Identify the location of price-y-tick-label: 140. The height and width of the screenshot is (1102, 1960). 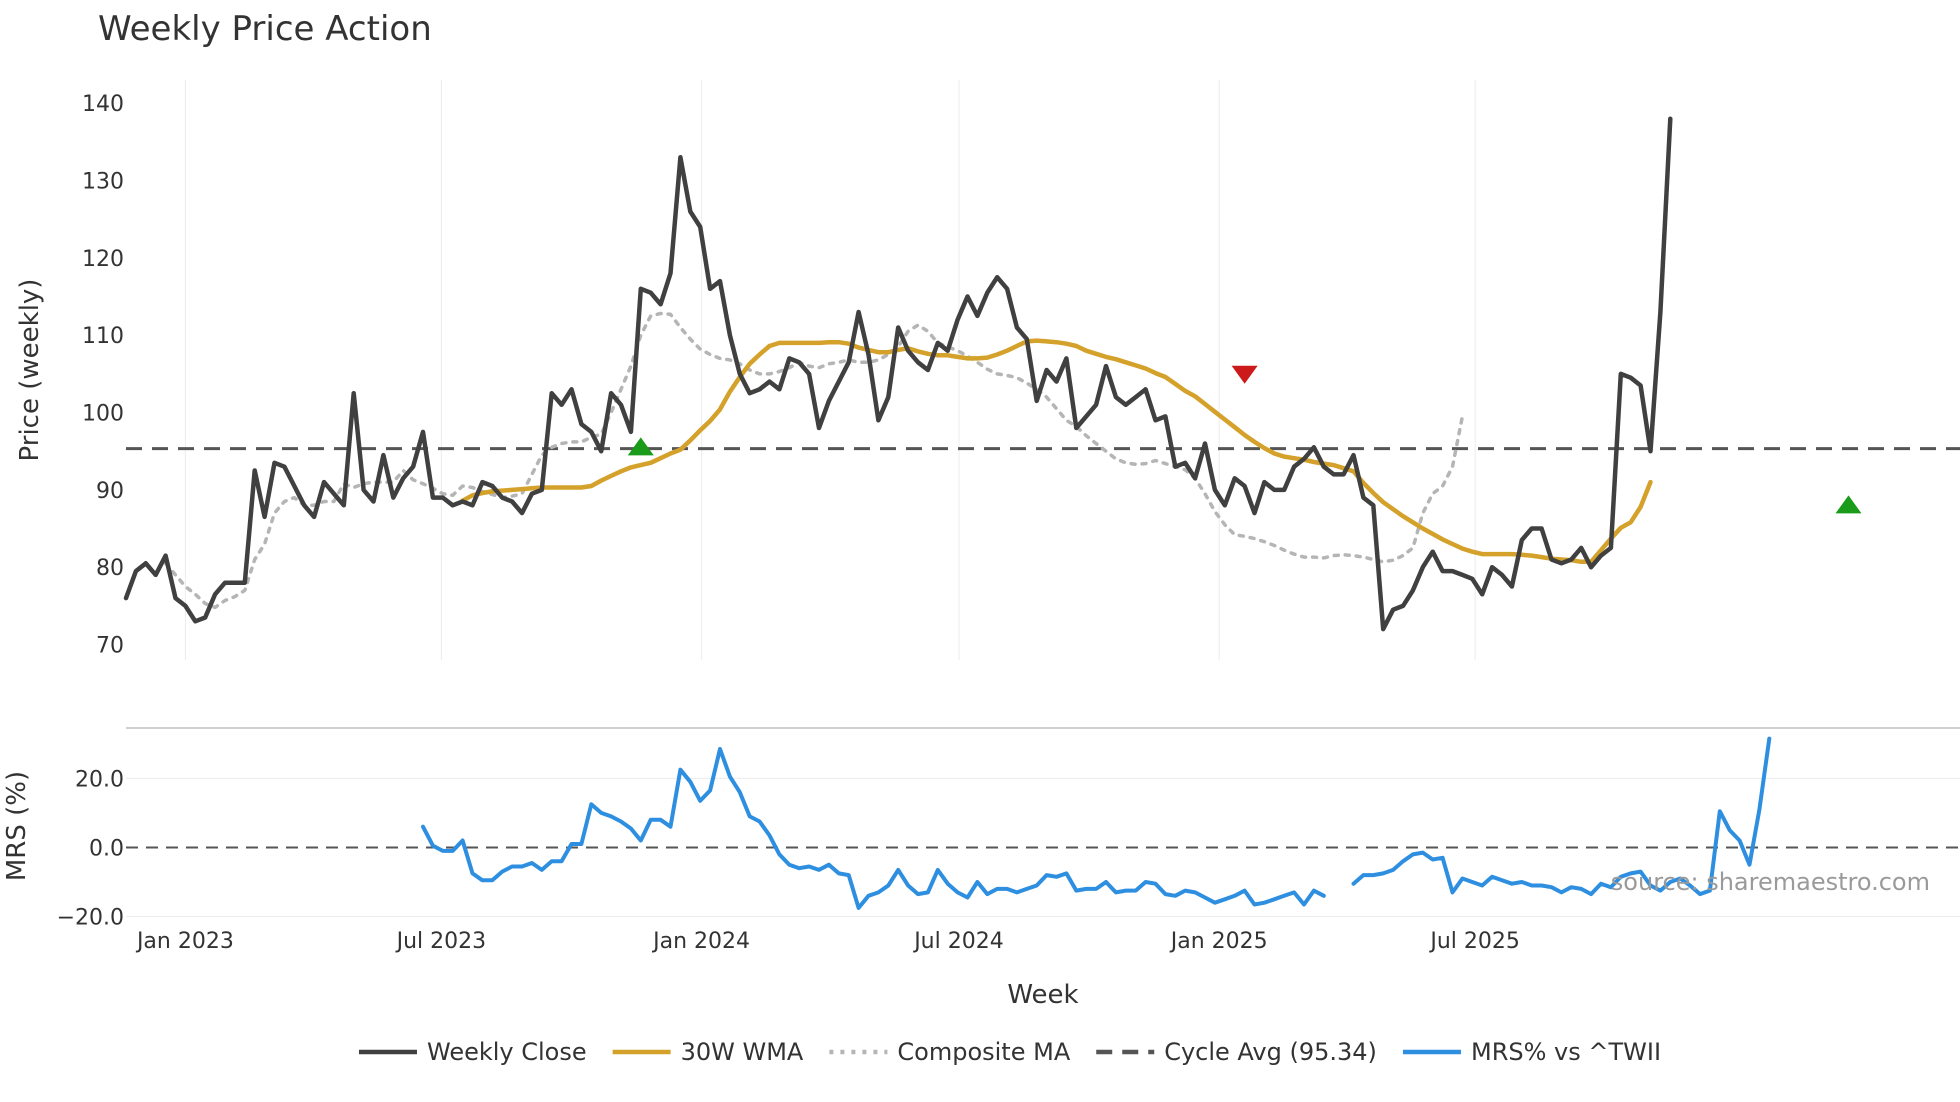
(103, 104).